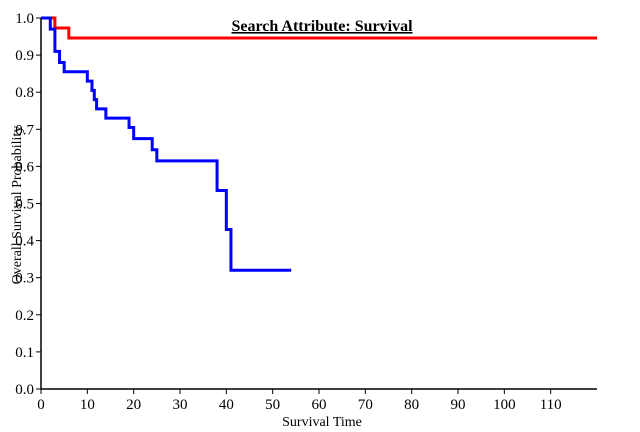 The image size is (640, 432). I want to click on y-tick-label: 0.8, so click(24, 93).